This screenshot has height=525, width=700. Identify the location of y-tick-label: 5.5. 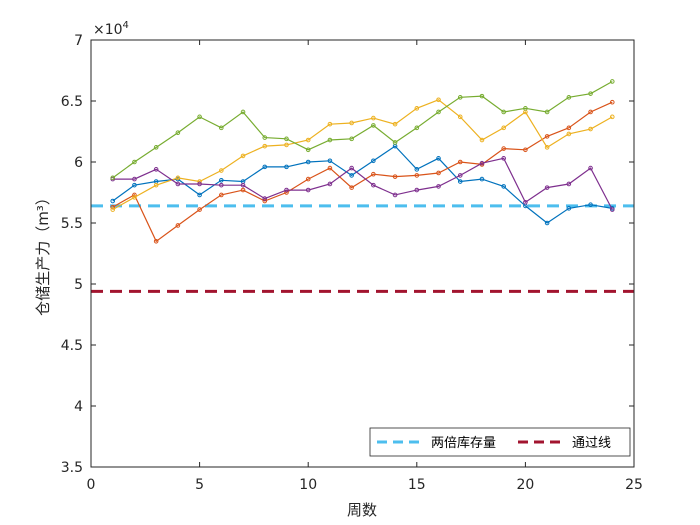
(72, 224).